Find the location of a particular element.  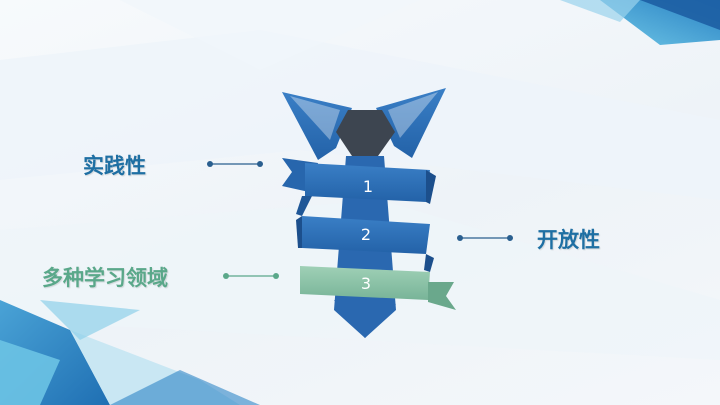

tie-knot is located at coordinates (365, 133).